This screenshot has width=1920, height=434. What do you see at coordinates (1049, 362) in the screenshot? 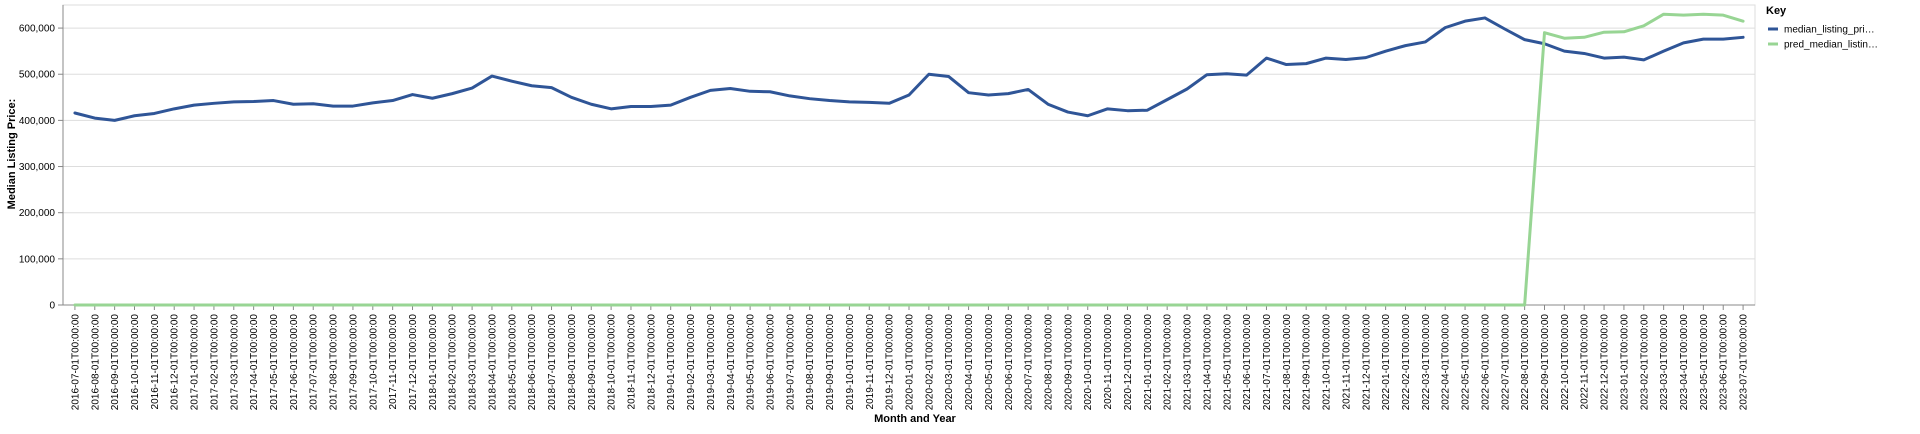
I see `x-tick-label: 2020-08-01T00:00:00` at bounding box center [1049, 362].